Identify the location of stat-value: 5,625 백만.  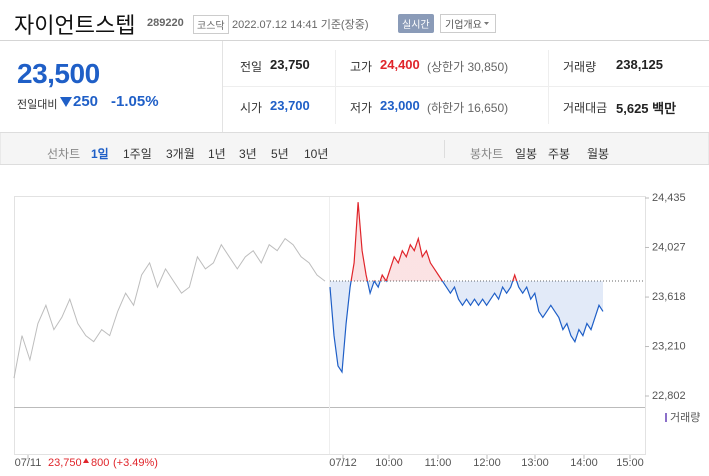
(646, 108).